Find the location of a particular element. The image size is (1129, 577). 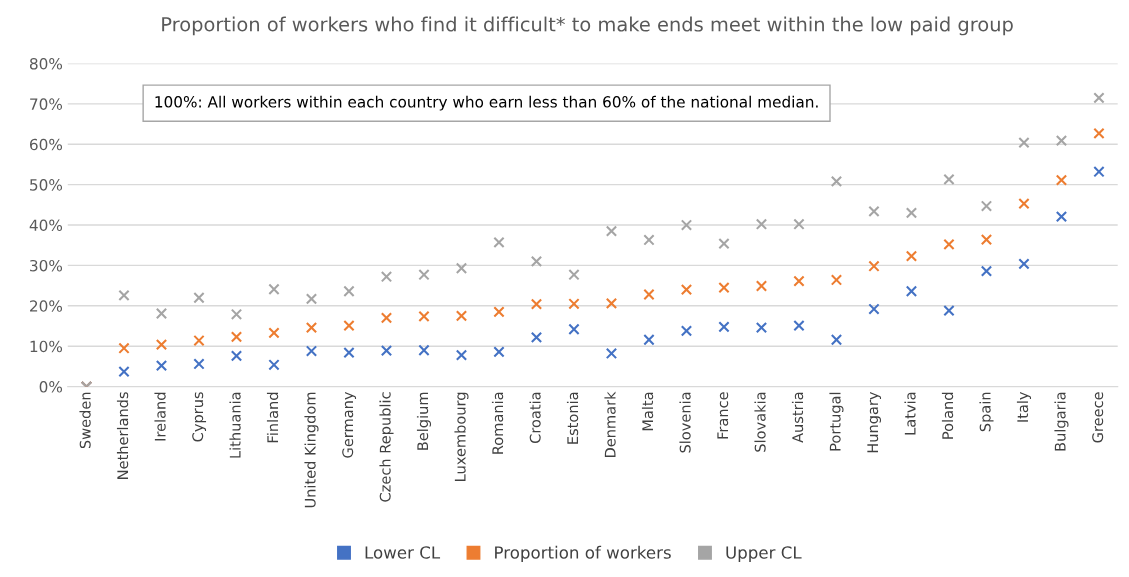

x-tick-label: Hungary is located at coordinates (874, 422).